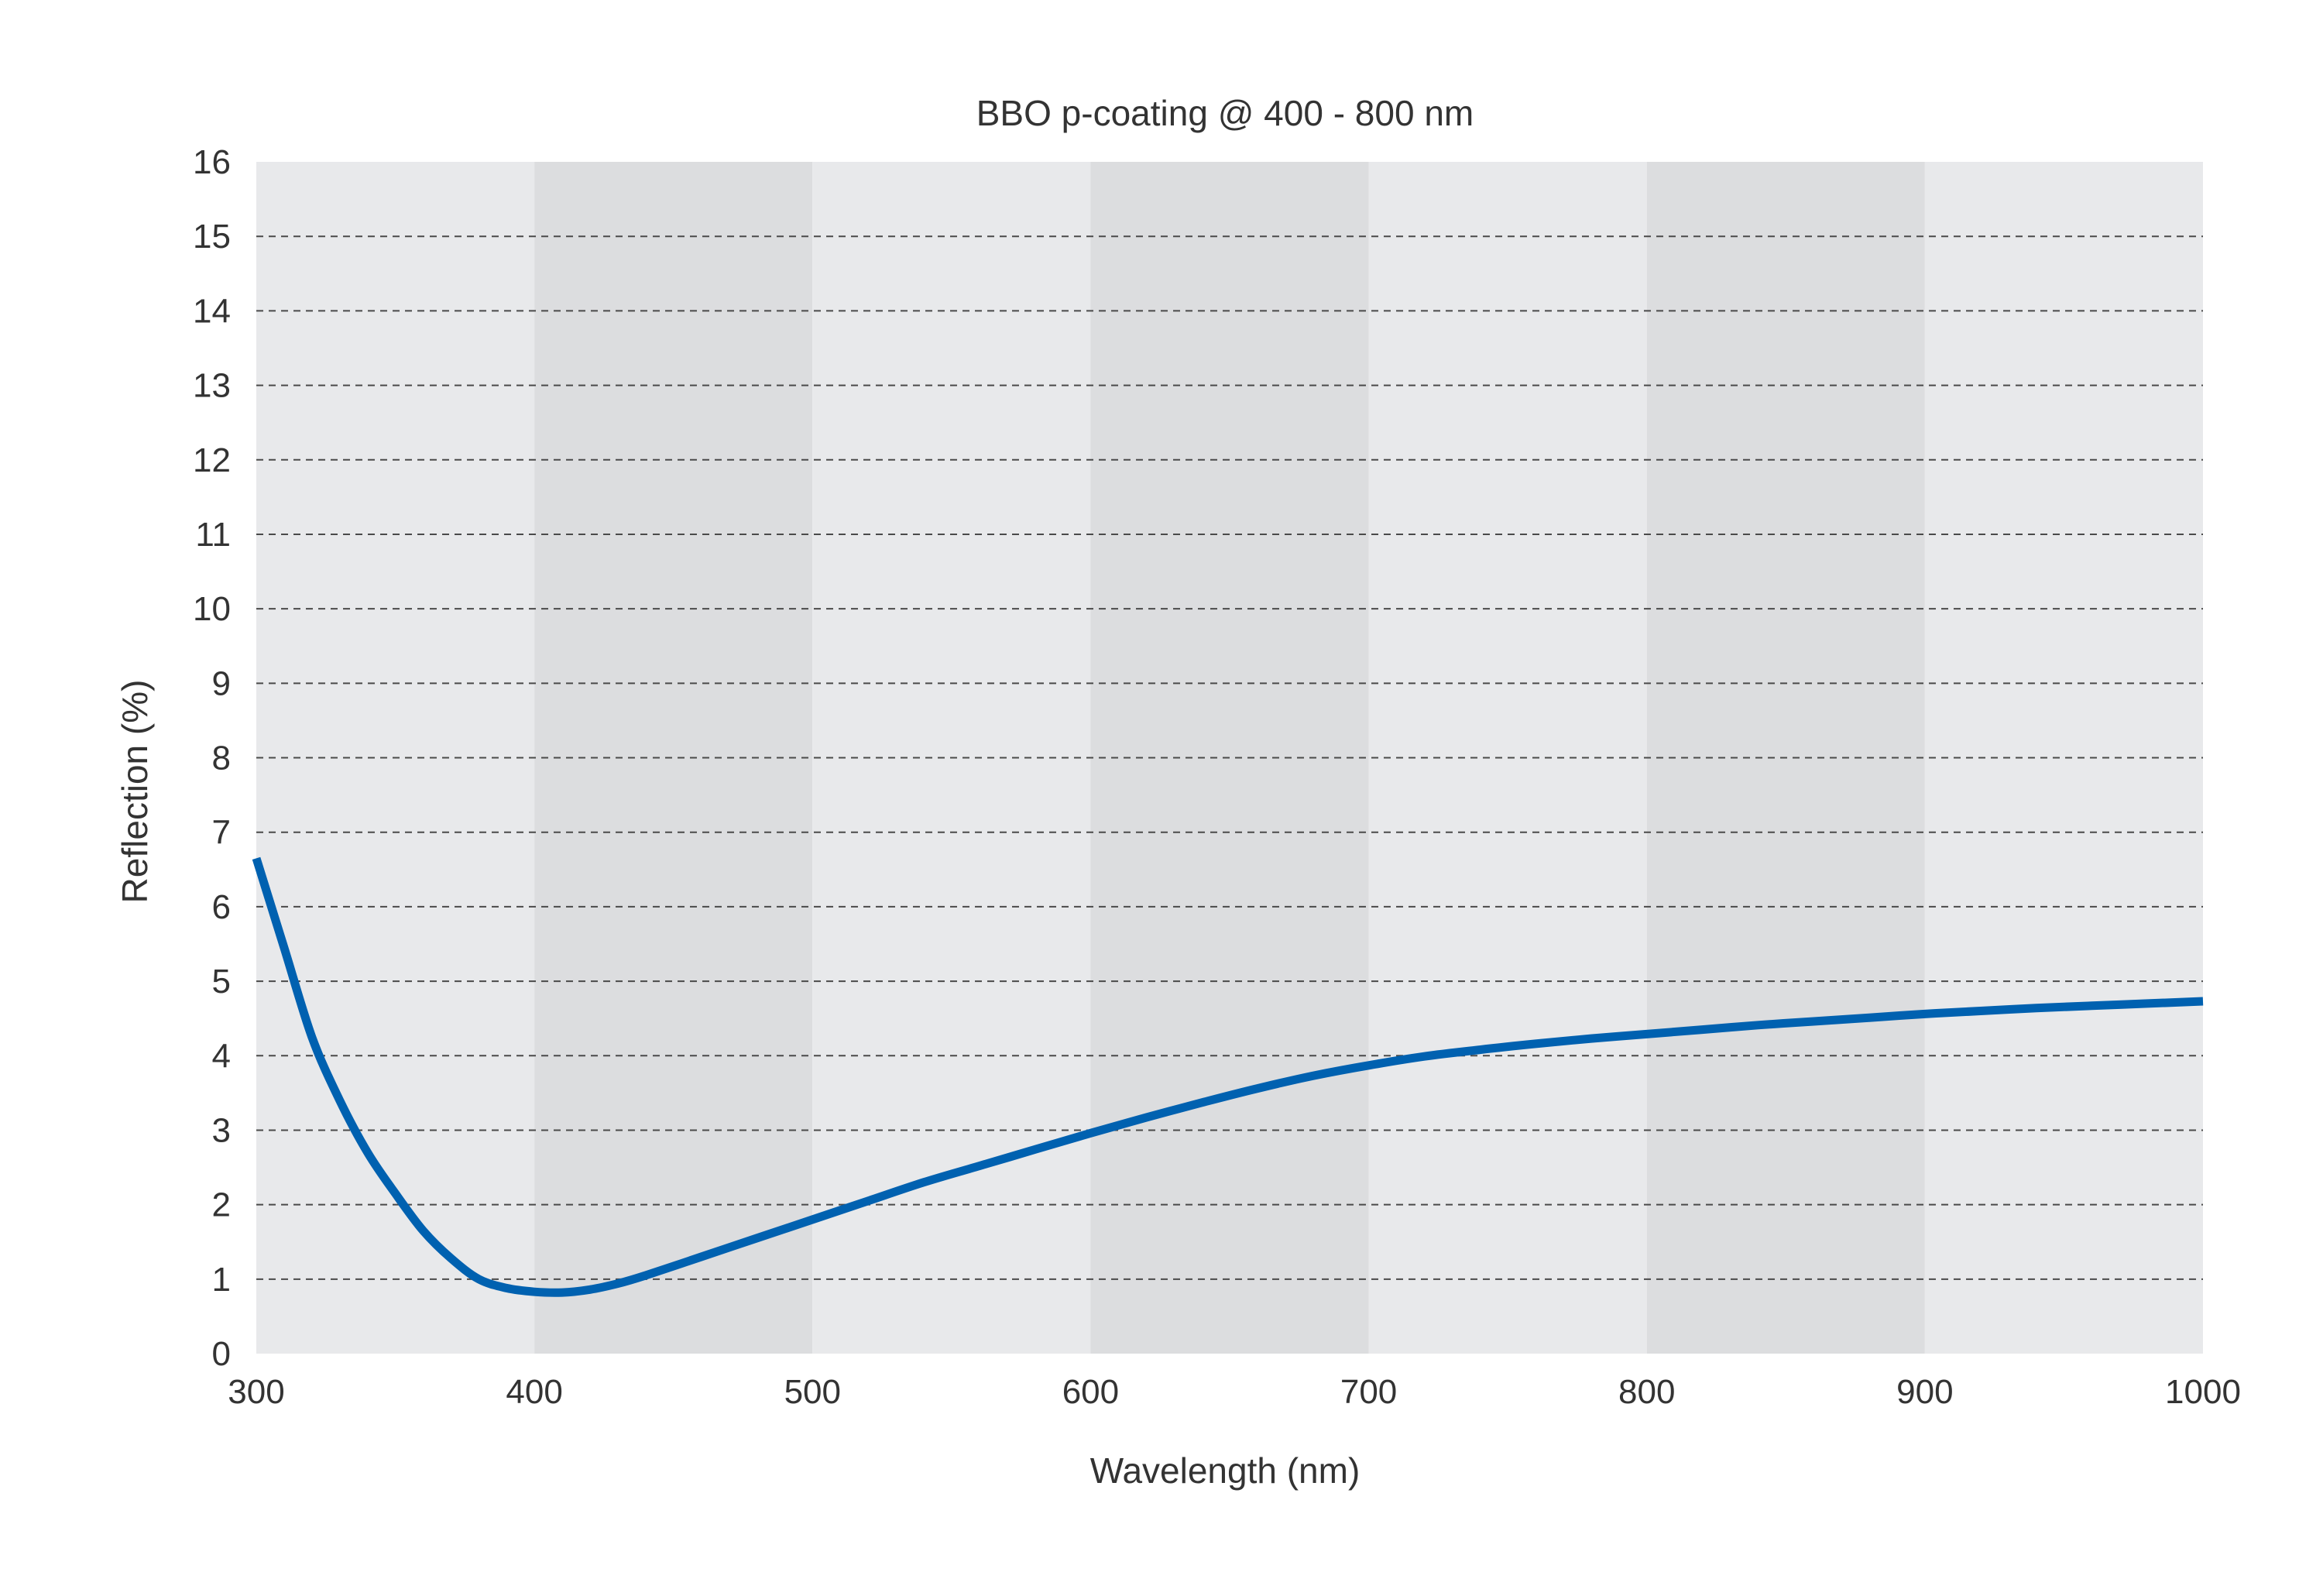 The height and width of the screenshot is (1596, 2323). What do you see at coordinates (212, 237) in the screenshot?
I see `y-tick-label: 15` at bounding box center [212, 237].